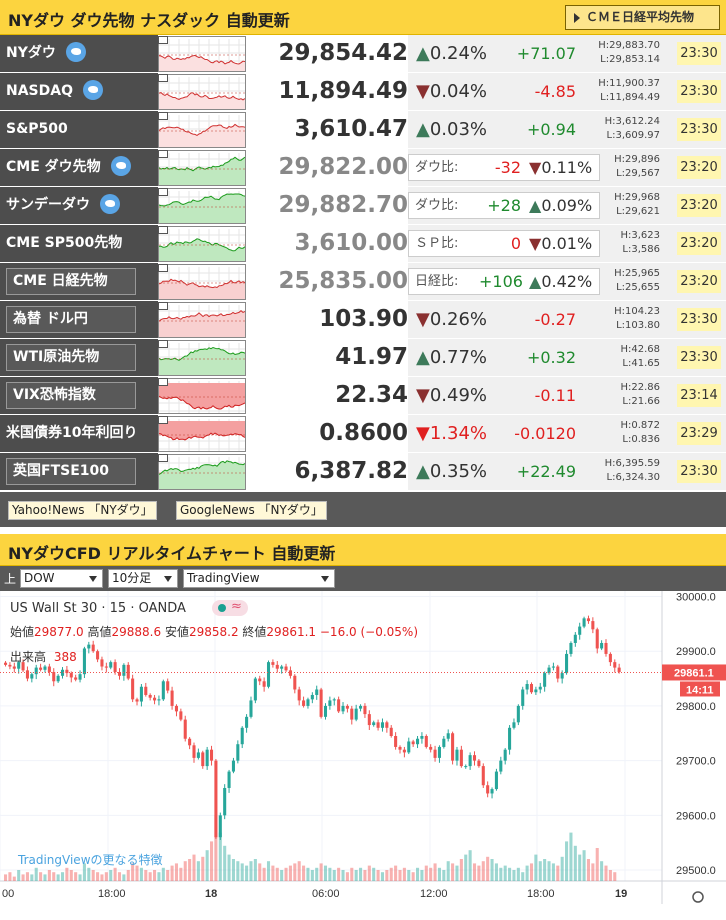 The width and height of the screenshot is (726, 920). Describe the element at coordinates (82, 510) in the screenshot. I see `yahoo-news-link: Yahoo!News 「NYダウ」` at that location.